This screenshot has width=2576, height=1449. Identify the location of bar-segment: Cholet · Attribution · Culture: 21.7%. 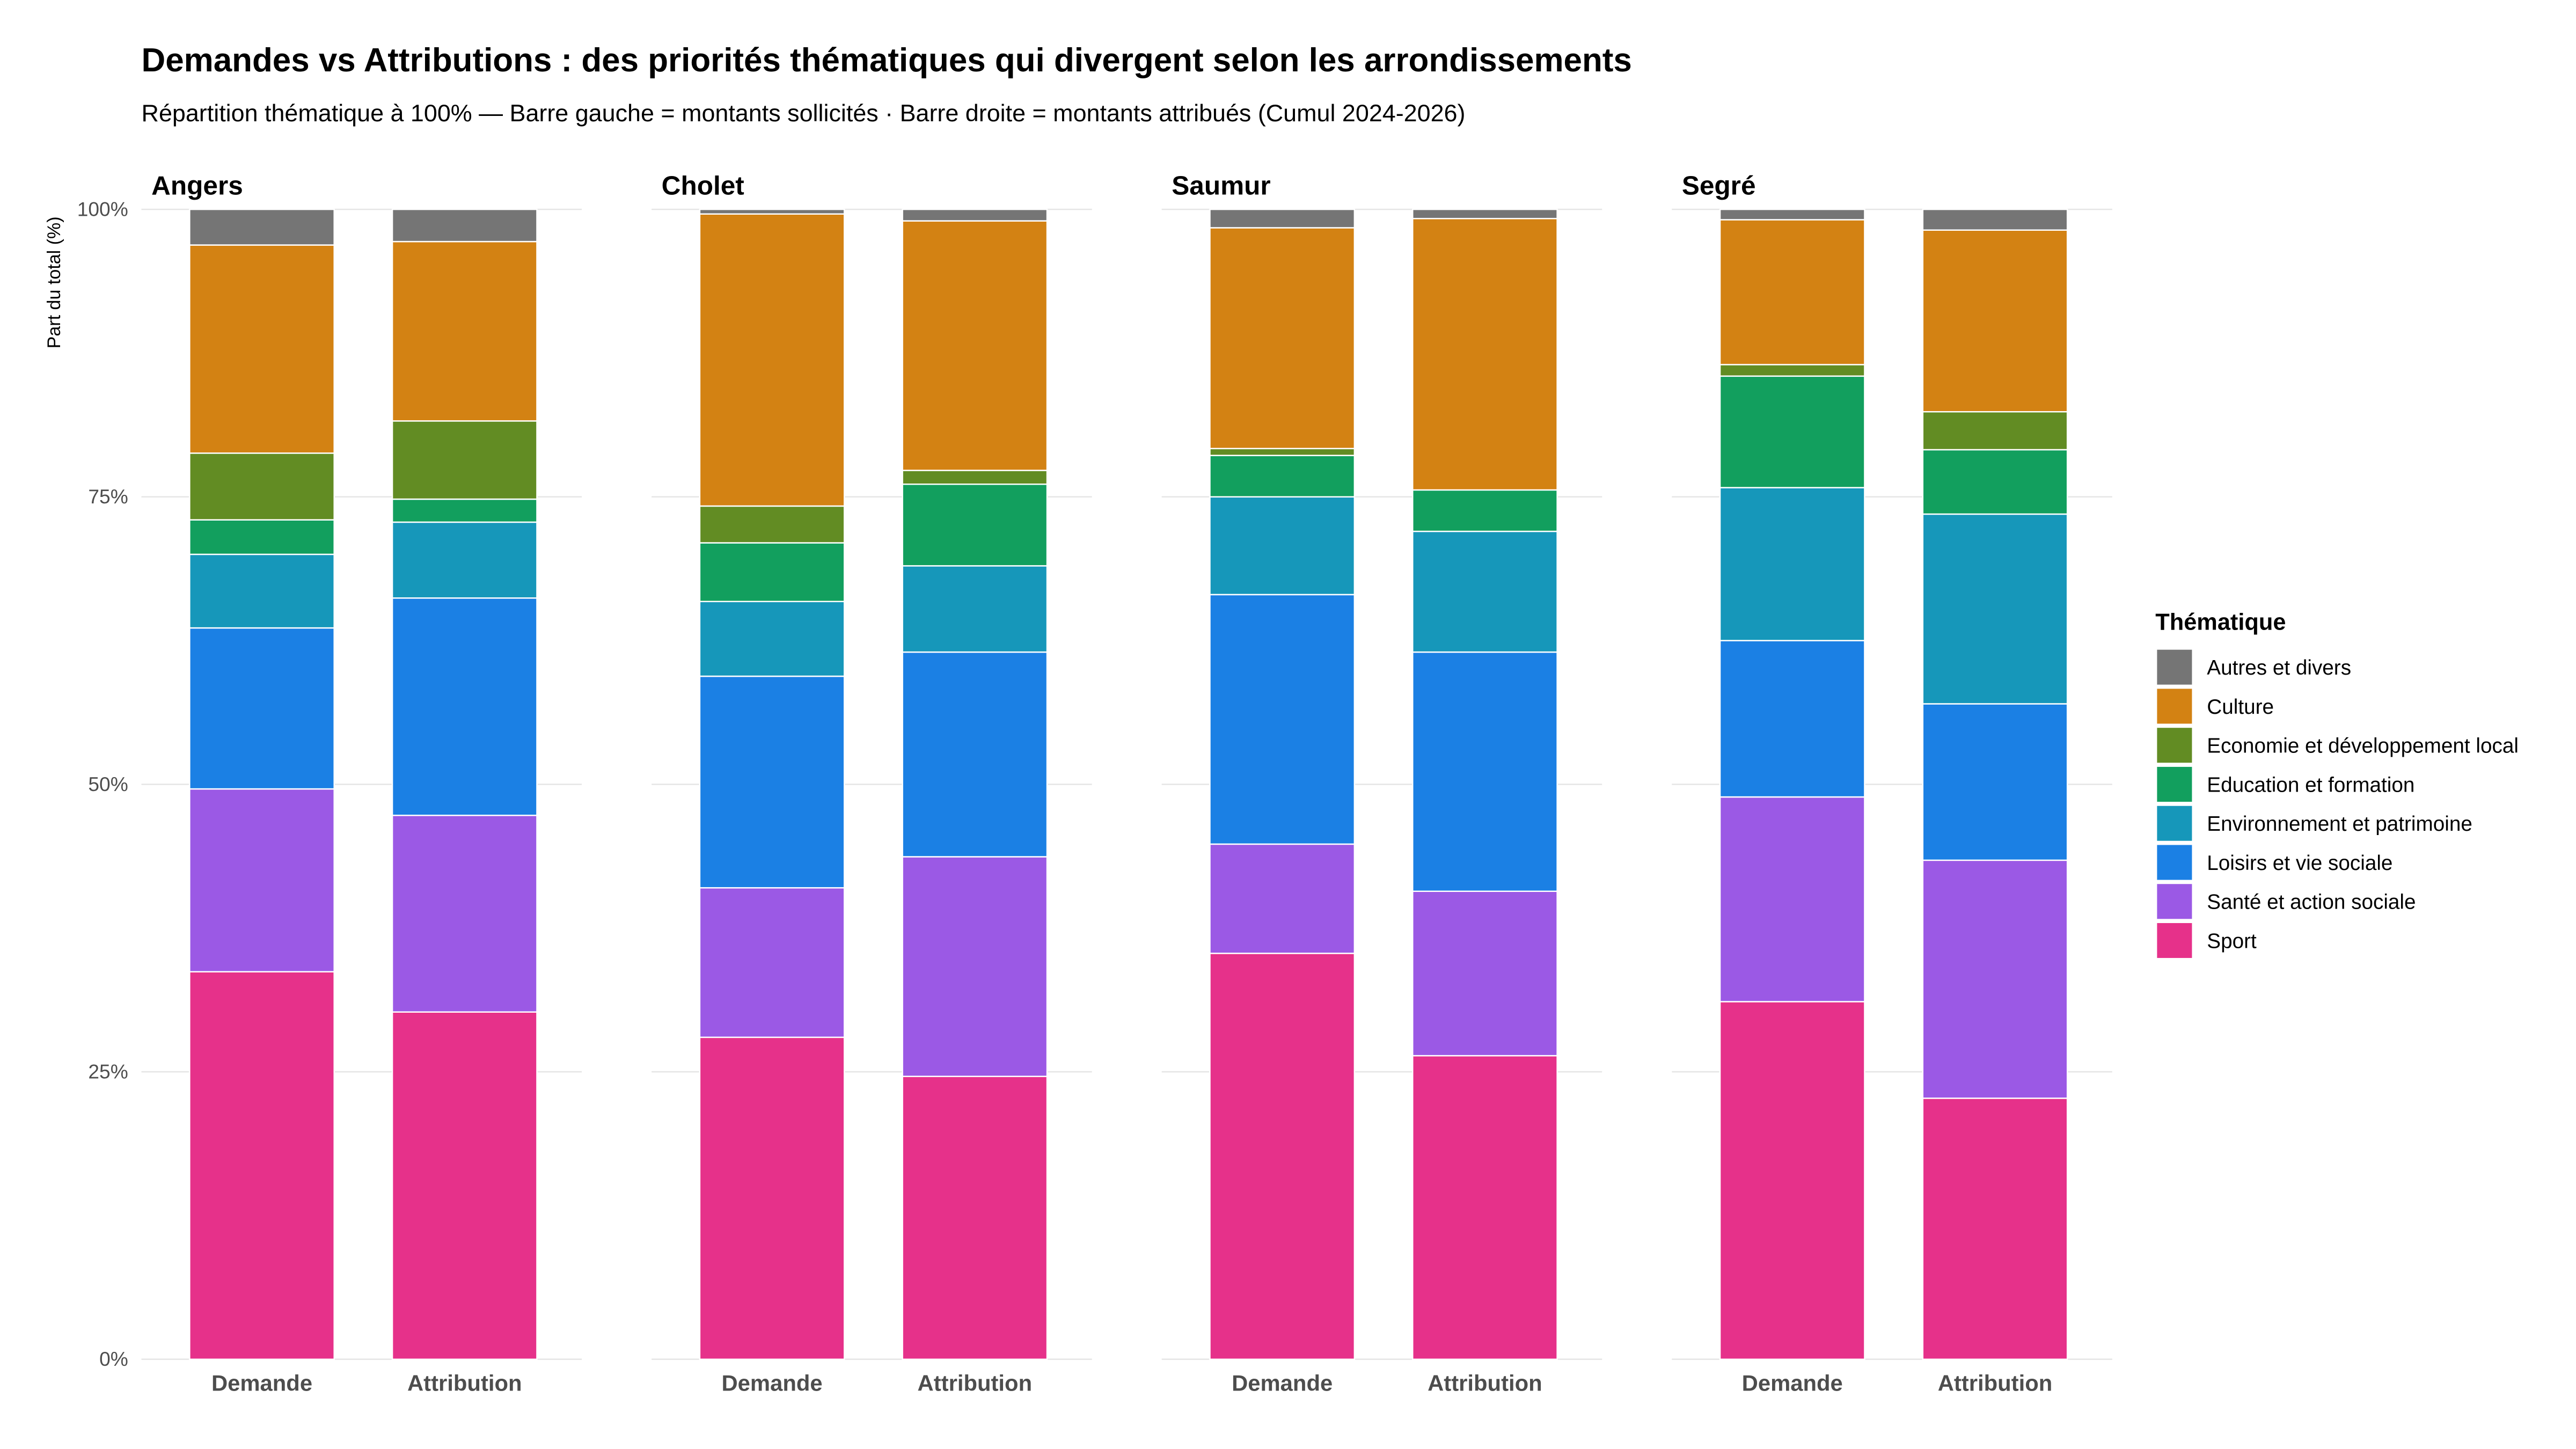
(975, 345).